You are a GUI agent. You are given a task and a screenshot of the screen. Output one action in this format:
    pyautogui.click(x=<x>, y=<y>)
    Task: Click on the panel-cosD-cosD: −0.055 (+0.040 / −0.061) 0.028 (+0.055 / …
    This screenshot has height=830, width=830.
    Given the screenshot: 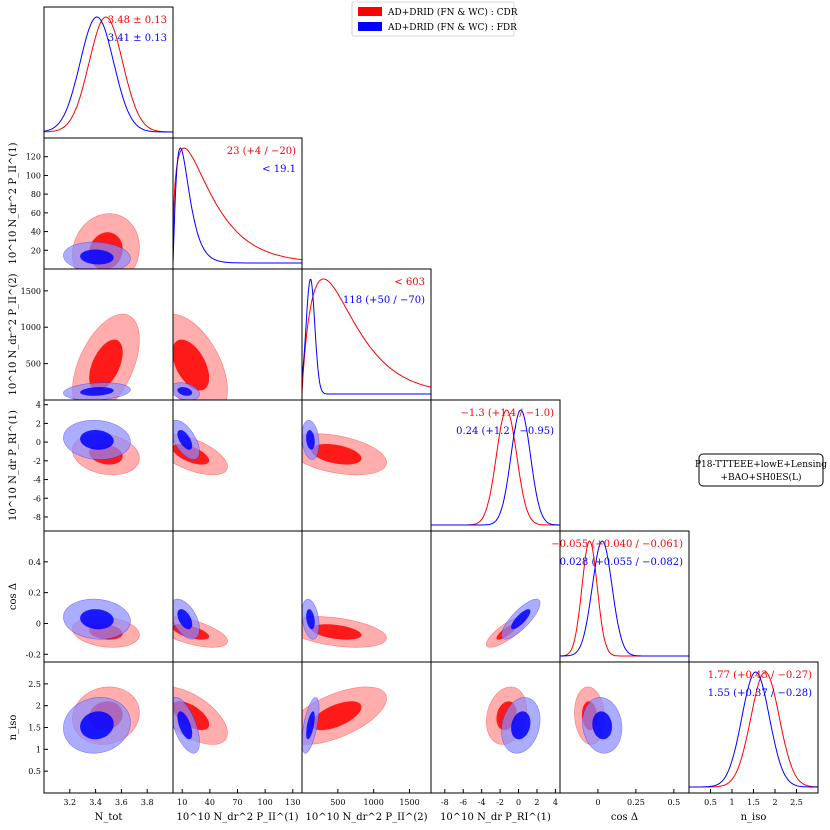 What is the action you would take?
    pyautogui.click(x=620, y=596)
    